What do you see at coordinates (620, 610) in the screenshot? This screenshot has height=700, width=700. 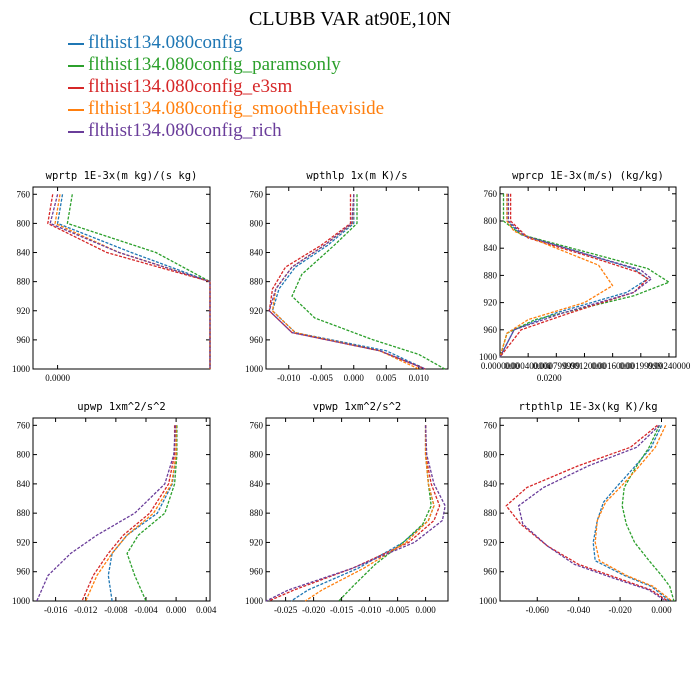 I see `x-tick-label: -0.020` at bounding box center [620, 610].